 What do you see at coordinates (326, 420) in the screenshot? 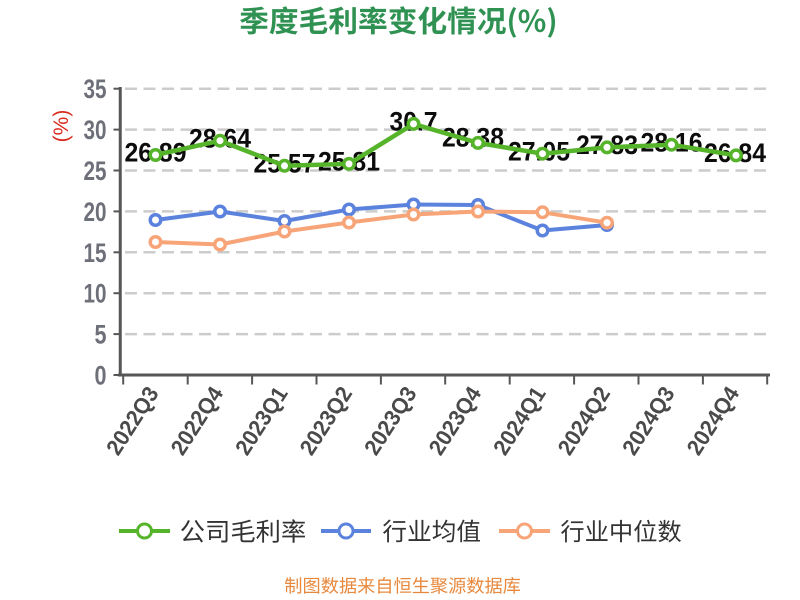
I see `svg-text: 2023Q2` at bounding box center [326, 420].